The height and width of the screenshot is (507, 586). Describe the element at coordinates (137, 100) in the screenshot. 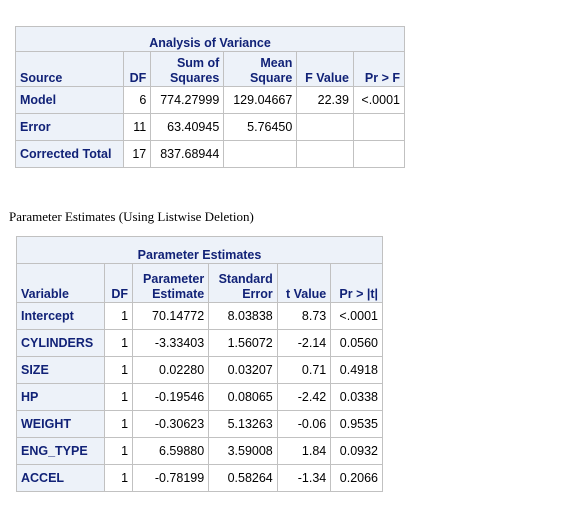

I see `anova-row-df: 6` at that location.